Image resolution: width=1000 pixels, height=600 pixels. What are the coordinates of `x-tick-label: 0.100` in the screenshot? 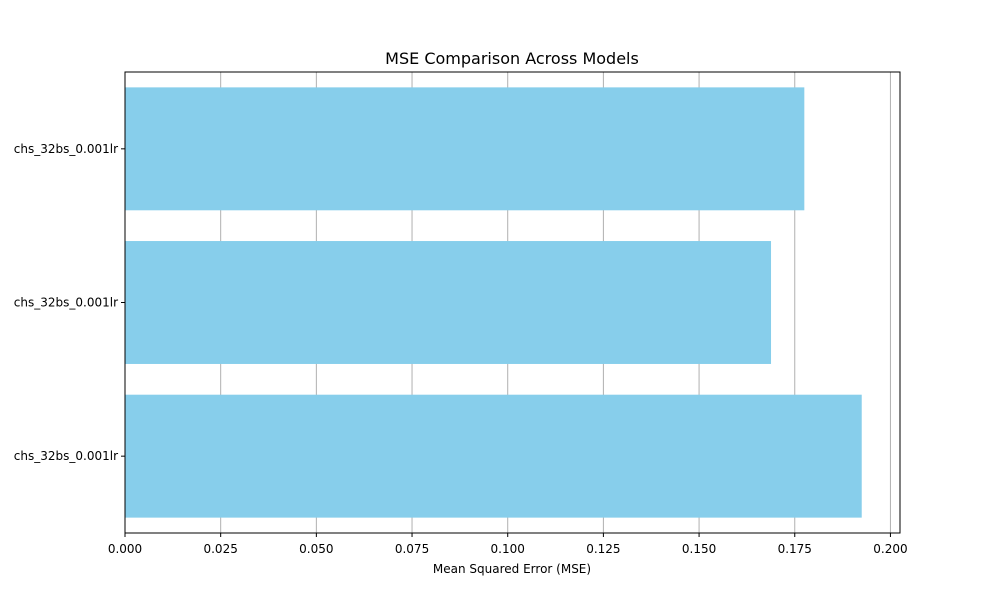 It's located at (508, 549).